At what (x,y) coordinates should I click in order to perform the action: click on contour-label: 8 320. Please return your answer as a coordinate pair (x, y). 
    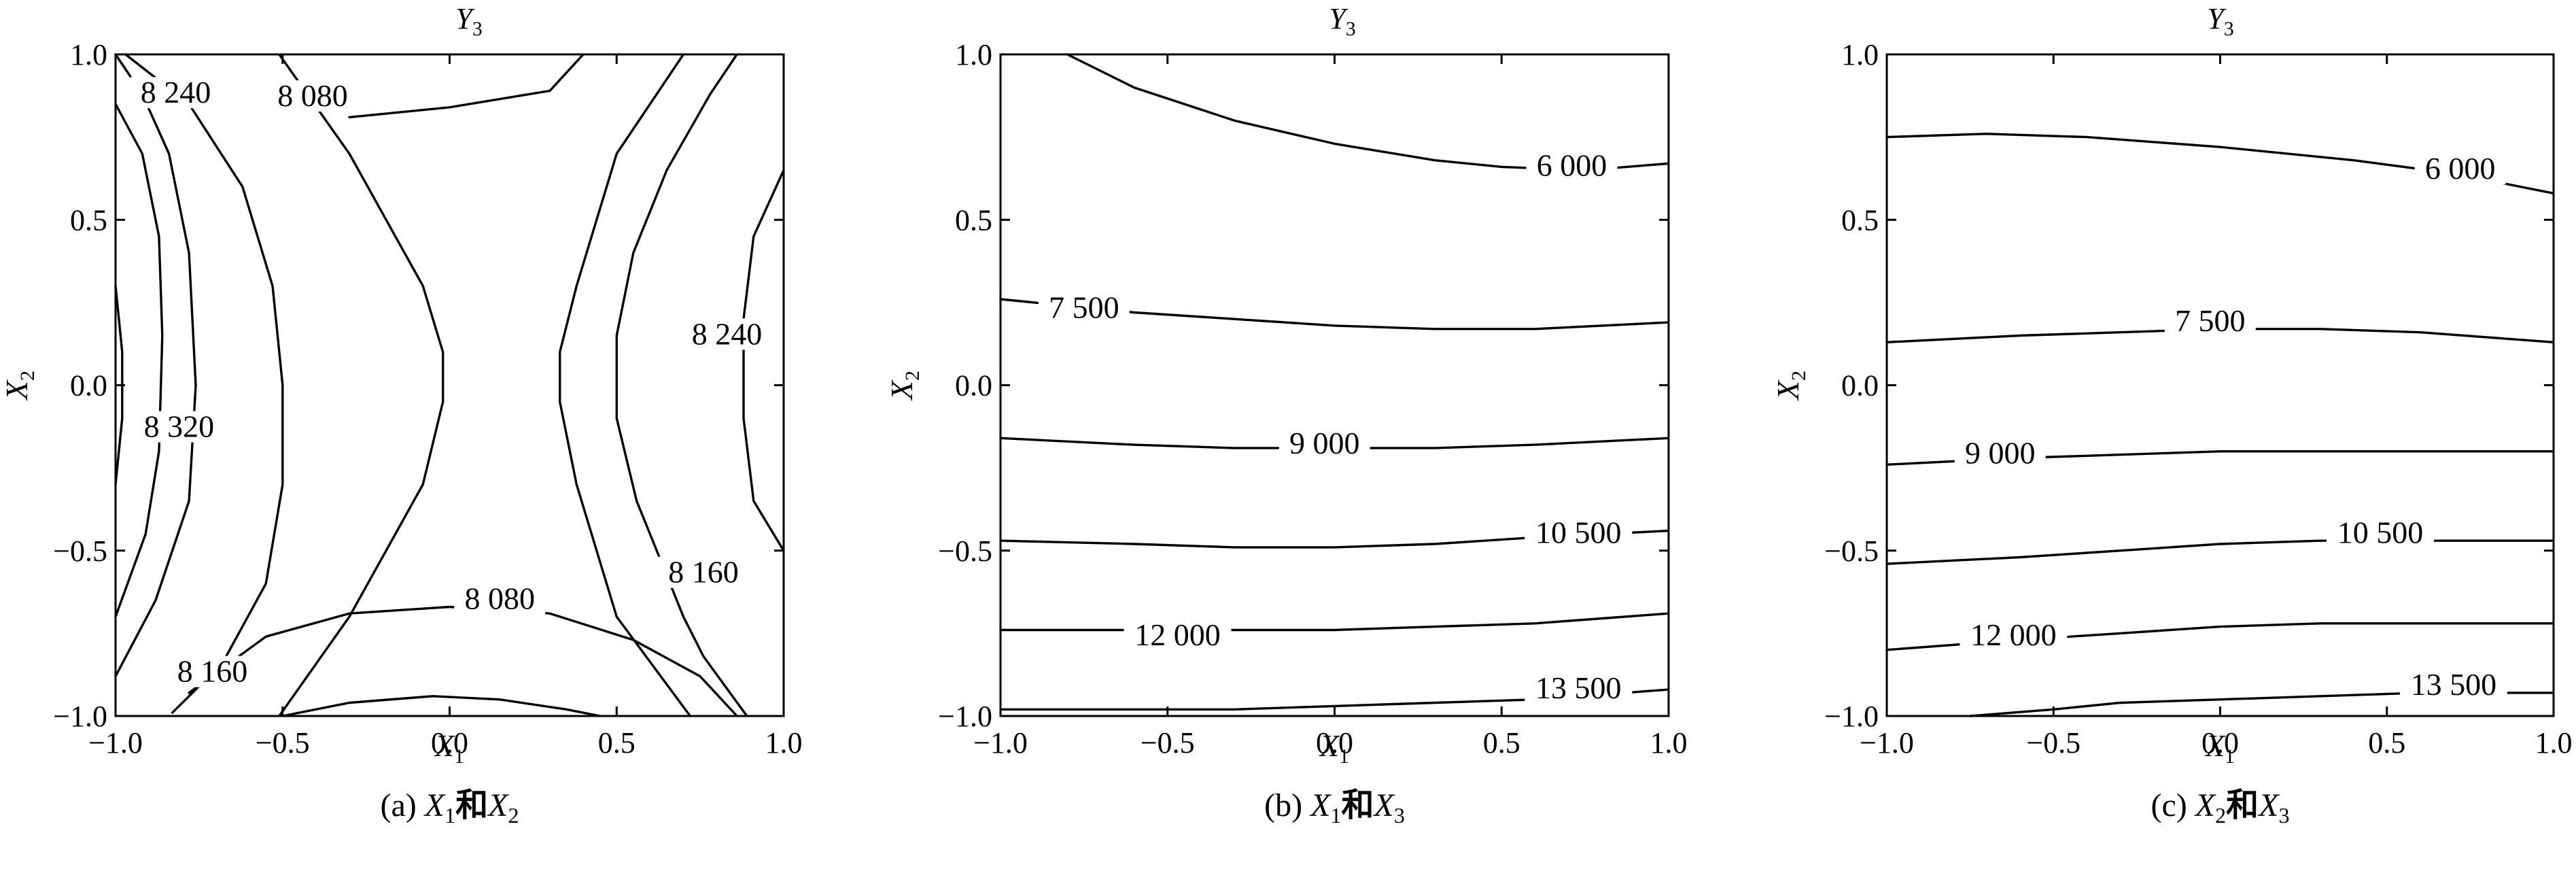
    Looking at the image, I should click on (179, 426).